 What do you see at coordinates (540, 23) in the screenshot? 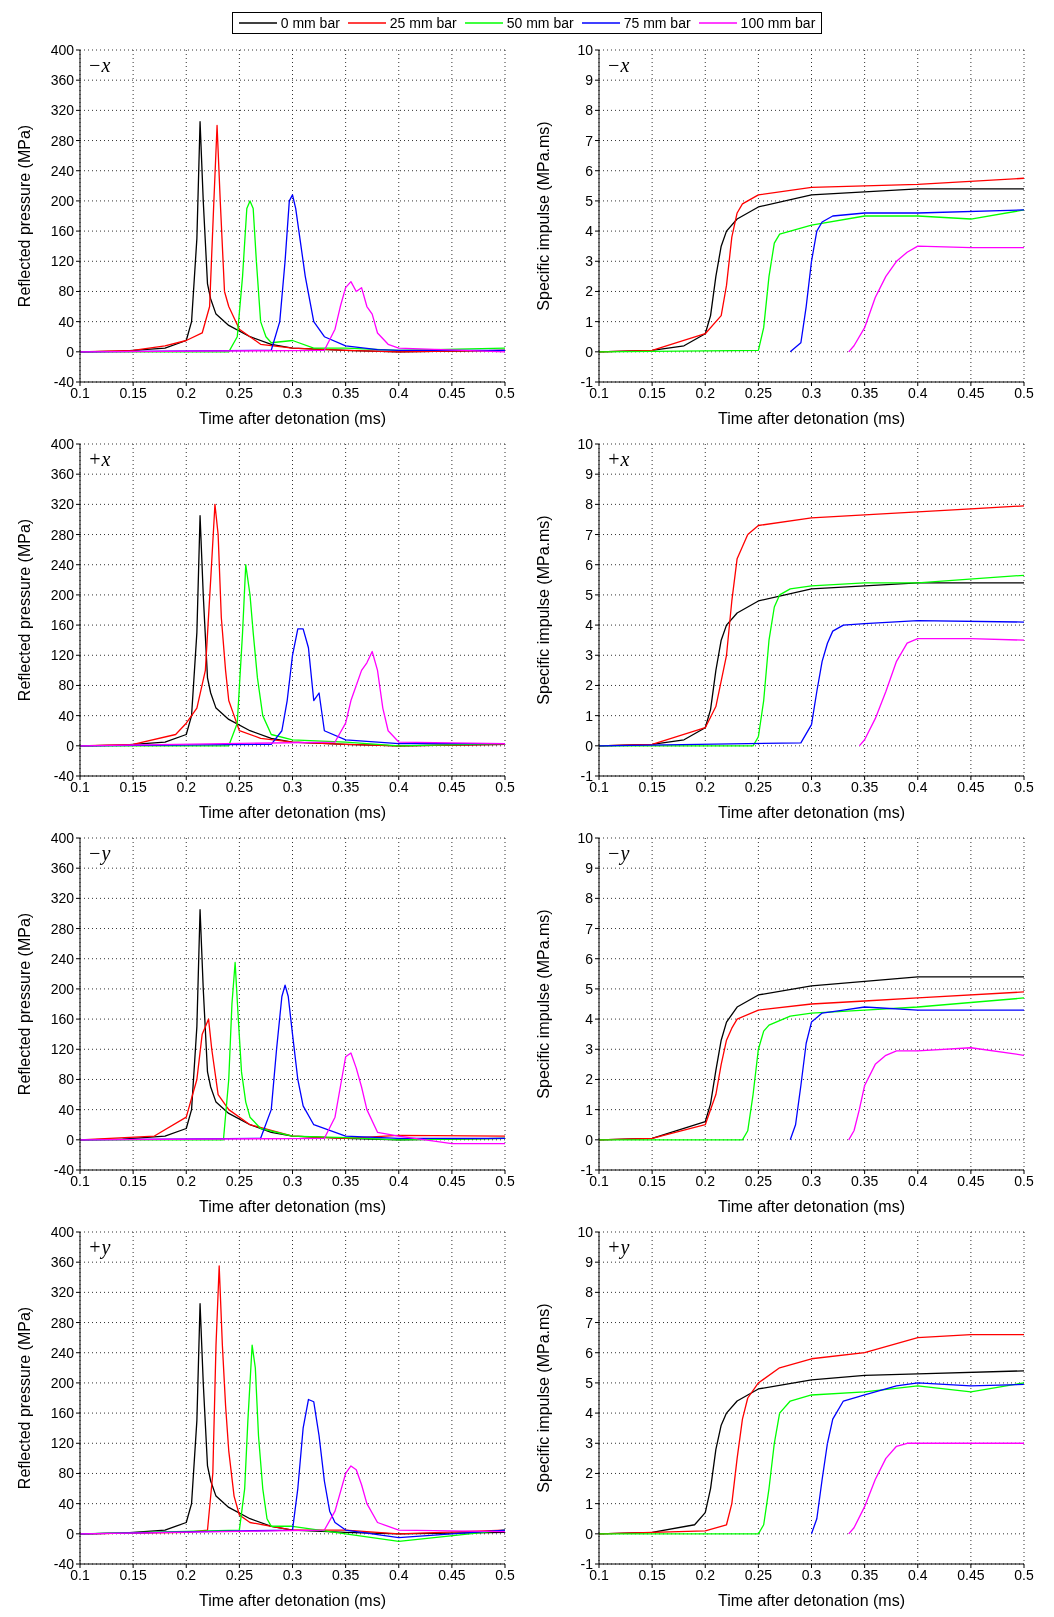
I see `legend-label: 50 mm bar` at bounding box center [540, 23].